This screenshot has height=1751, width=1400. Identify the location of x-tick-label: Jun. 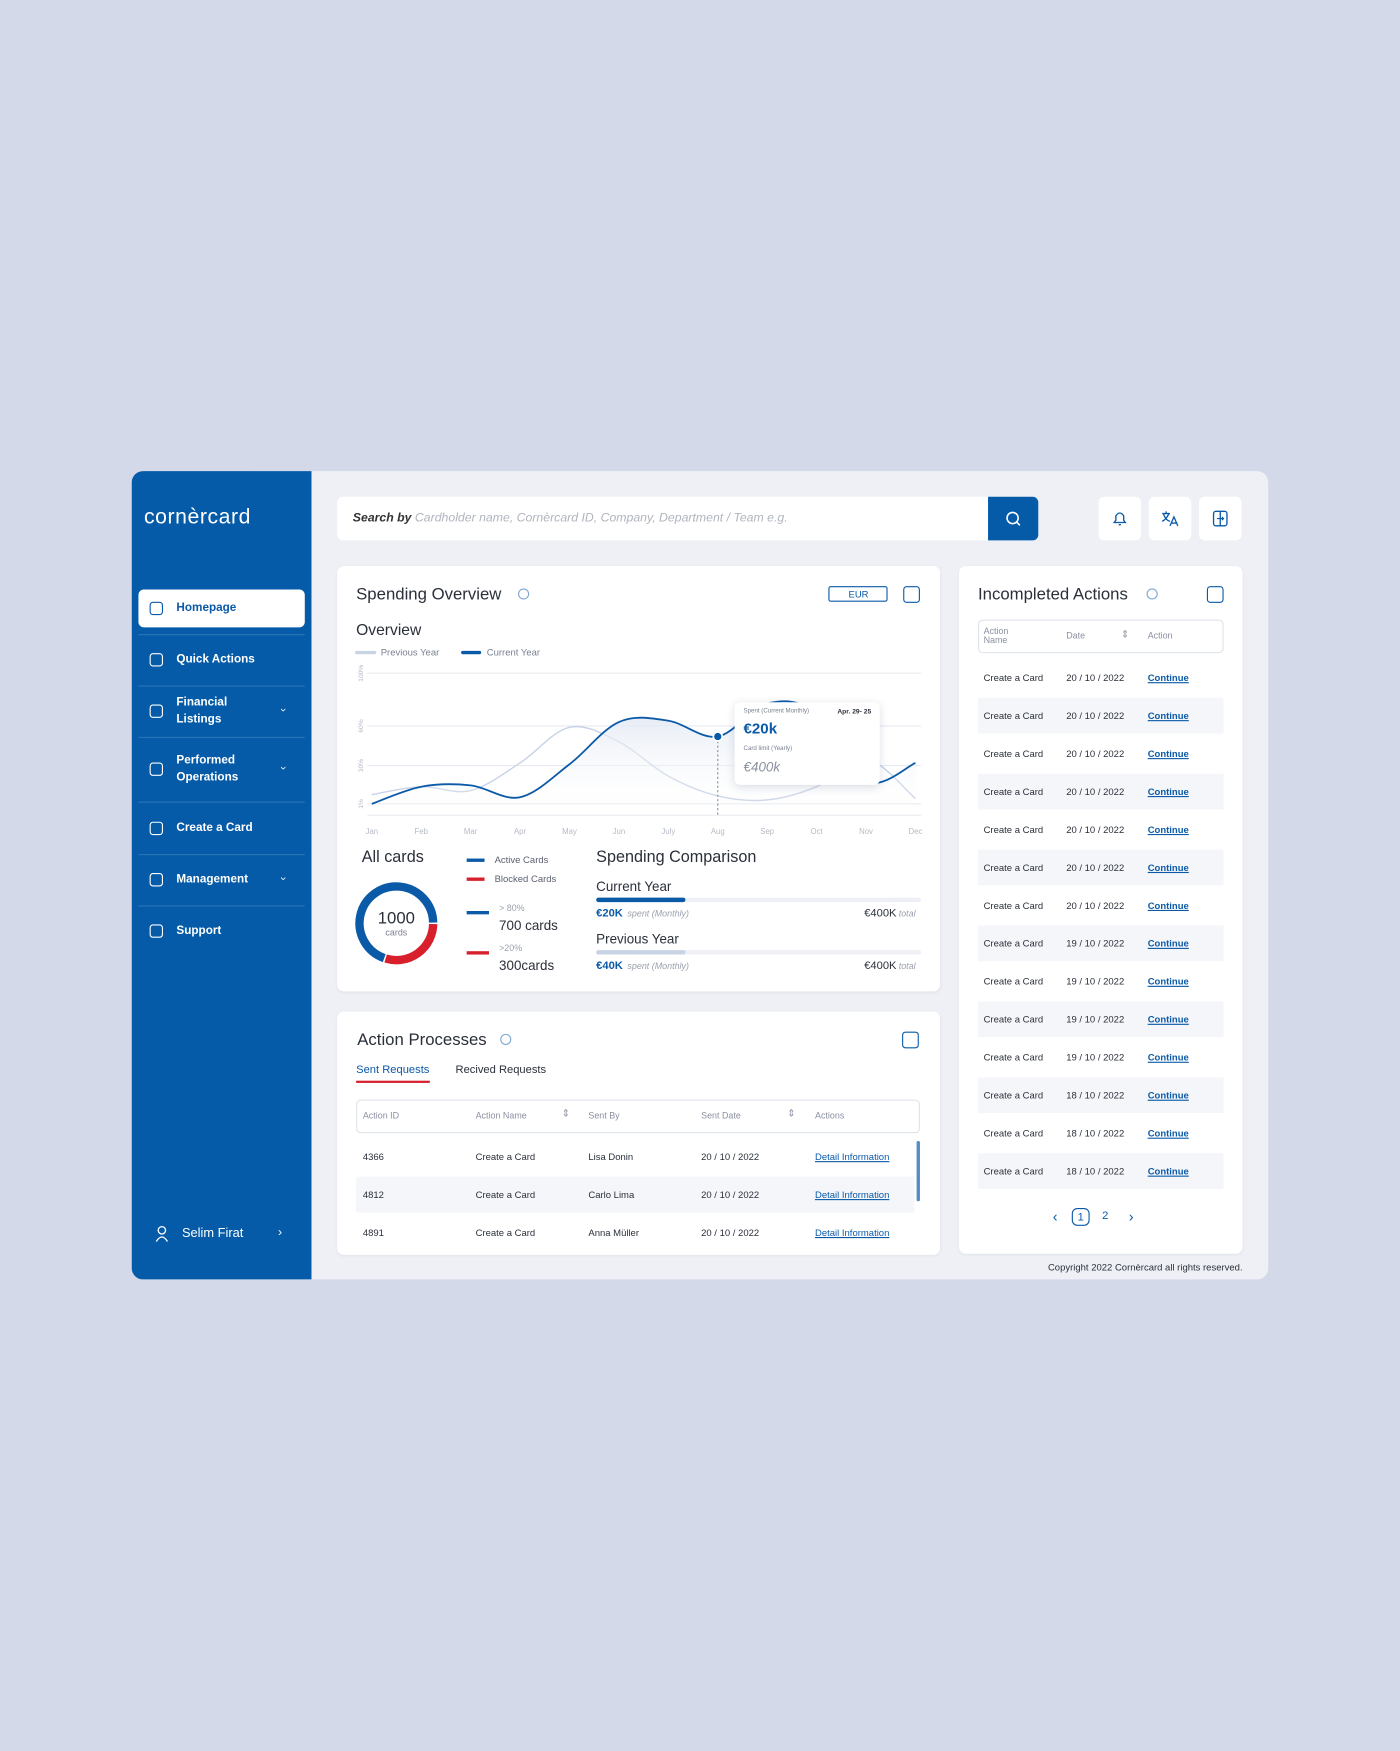
(619, 831).